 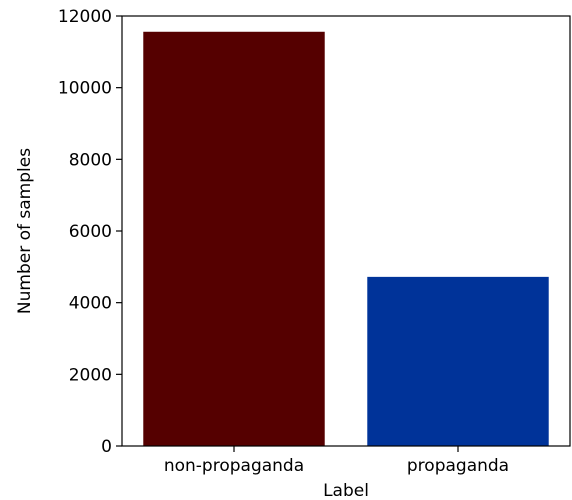 I want to click on y-tick-label: 4000, so click(x=90, y=304).